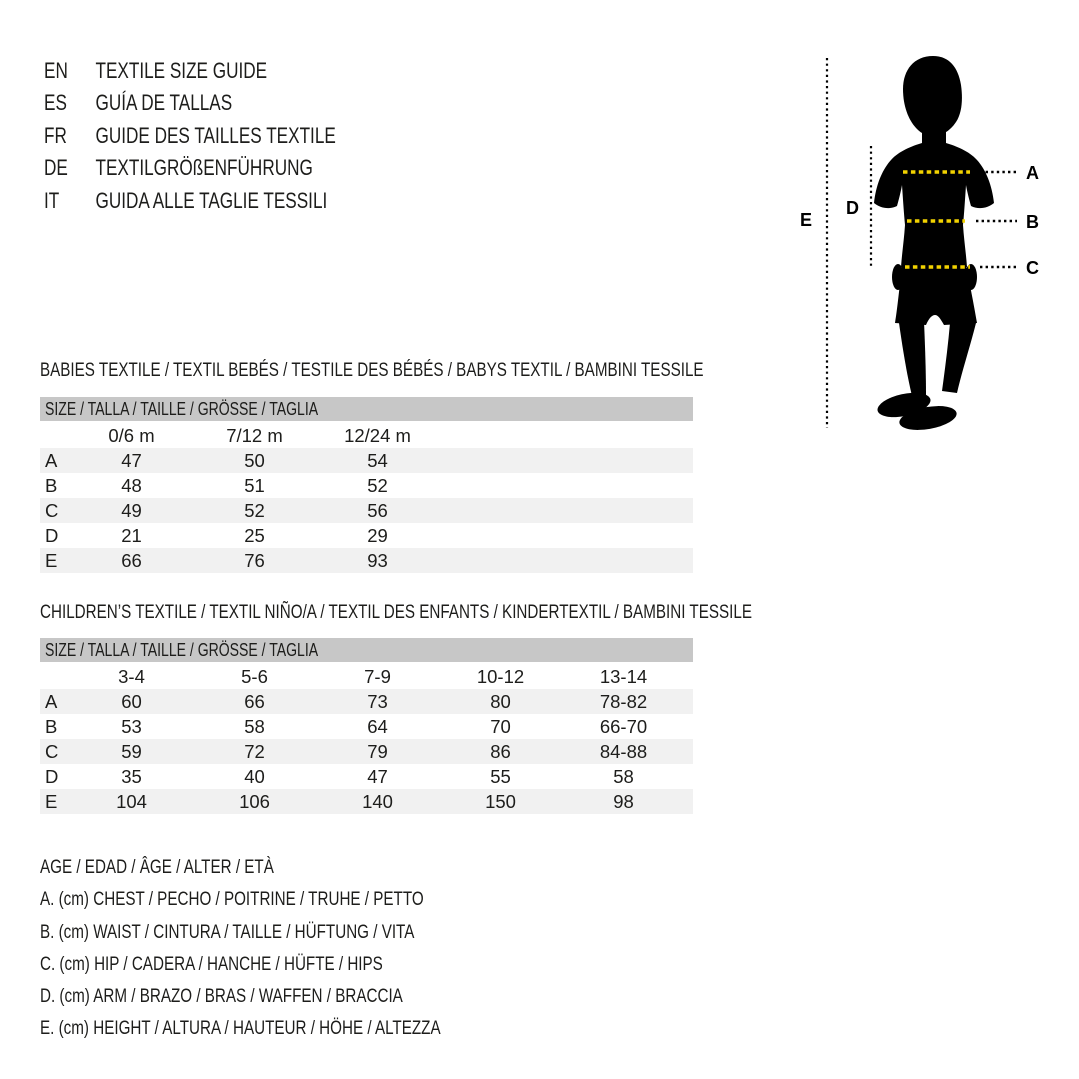  Describe the element at coordinates (366, 560) in the screenshot. I see `table-row: E 66 76 93` at that location.